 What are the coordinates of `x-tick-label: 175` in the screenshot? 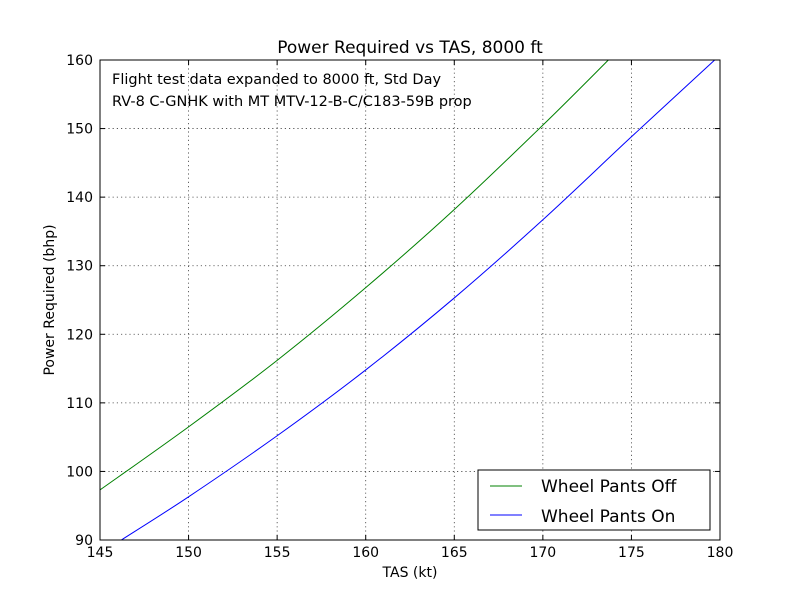 It's located at (631, 553).